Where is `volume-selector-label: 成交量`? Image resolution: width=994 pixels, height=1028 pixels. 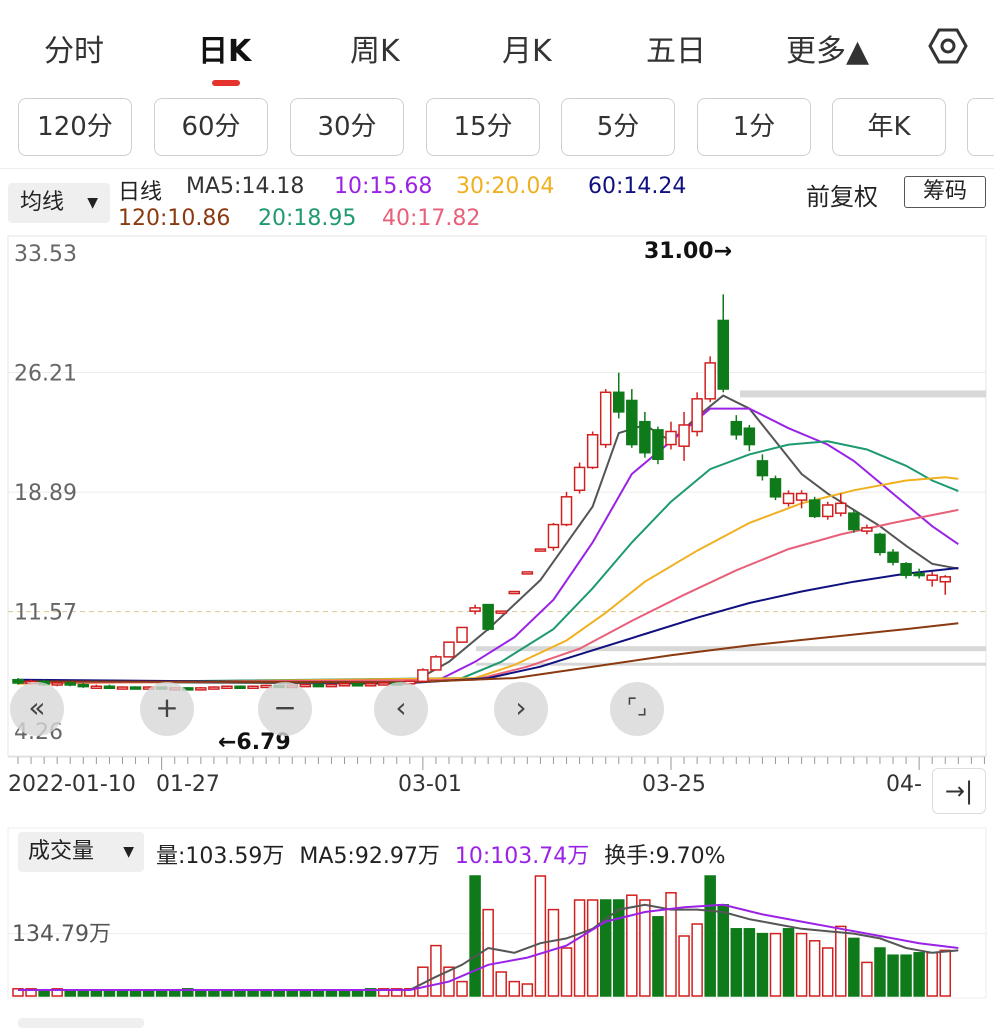
volume-selector-label: 成交量 is located at coordinates (61, 851).